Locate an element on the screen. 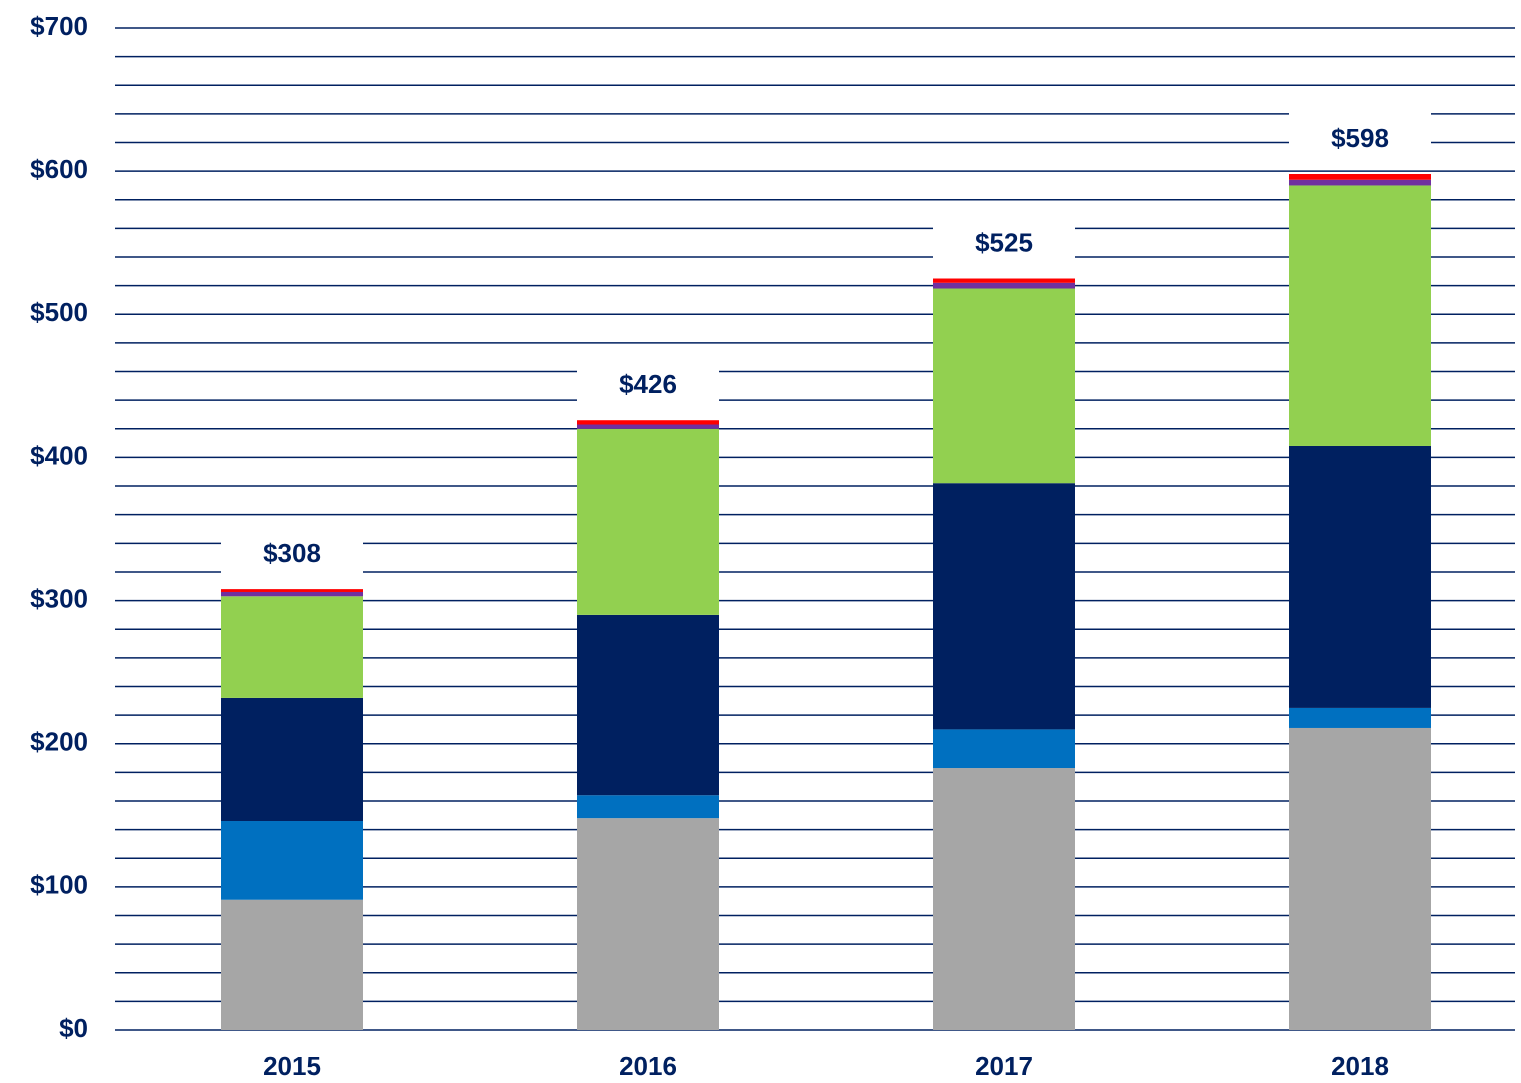  y-tick-label: $100 is located at coordinates (59, 885).